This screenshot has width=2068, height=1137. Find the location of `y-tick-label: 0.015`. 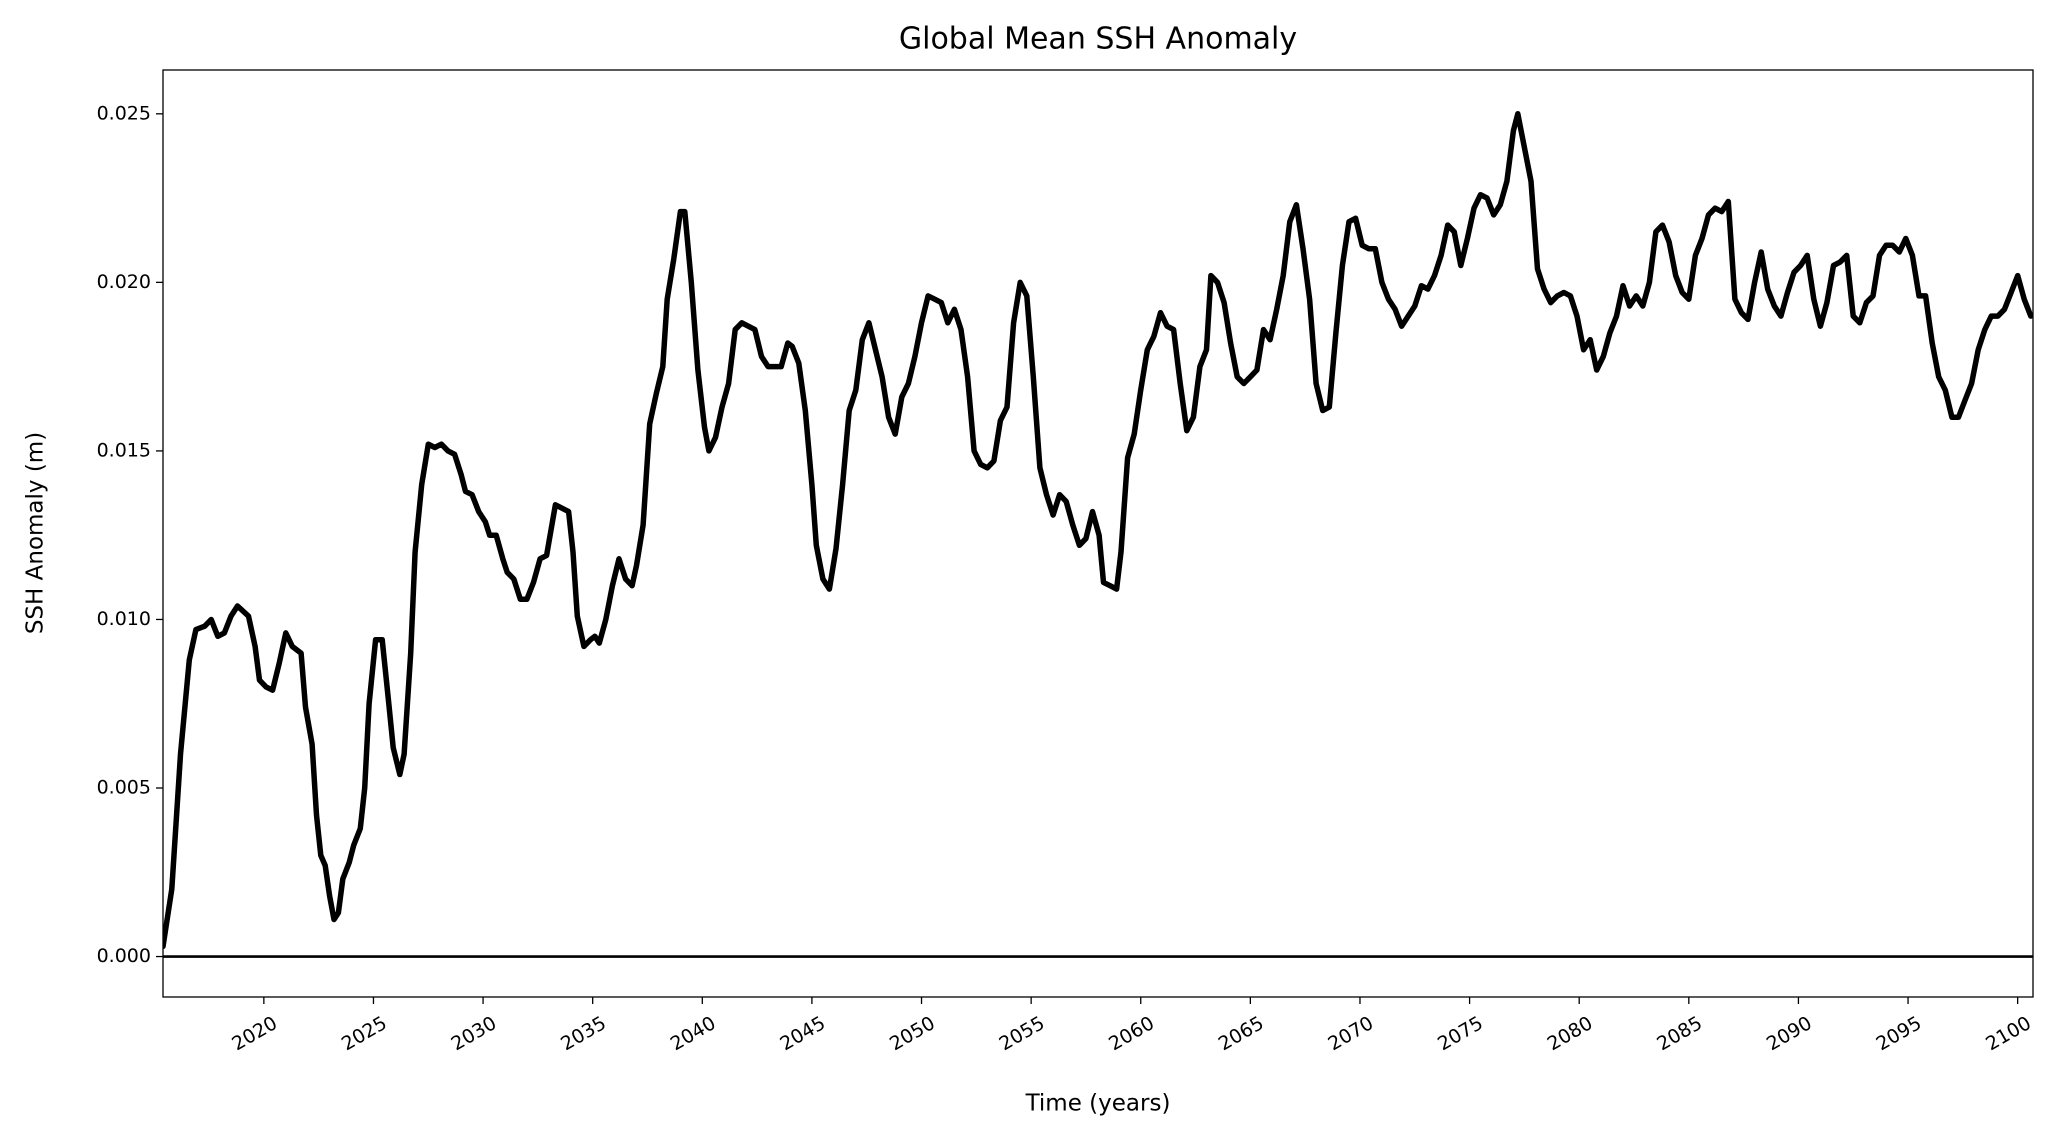

y-tick-label: 0.015 is located at coordinates (124, 450).